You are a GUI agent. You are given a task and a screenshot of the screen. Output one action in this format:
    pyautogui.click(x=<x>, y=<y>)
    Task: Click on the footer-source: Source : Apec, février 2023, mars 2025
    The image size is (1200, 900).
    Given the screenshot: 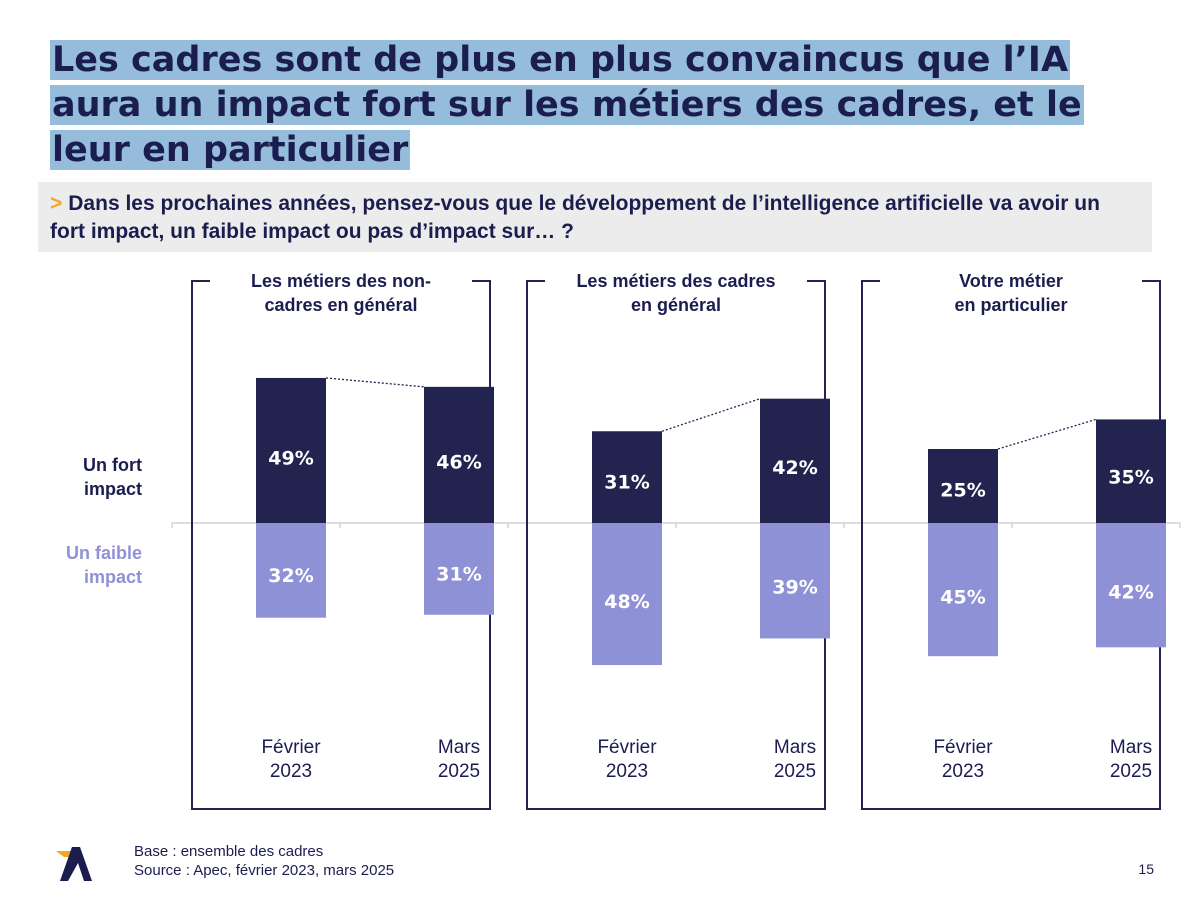 What is the action you would take?
    pyautogui.click(x=264, y=870)
    